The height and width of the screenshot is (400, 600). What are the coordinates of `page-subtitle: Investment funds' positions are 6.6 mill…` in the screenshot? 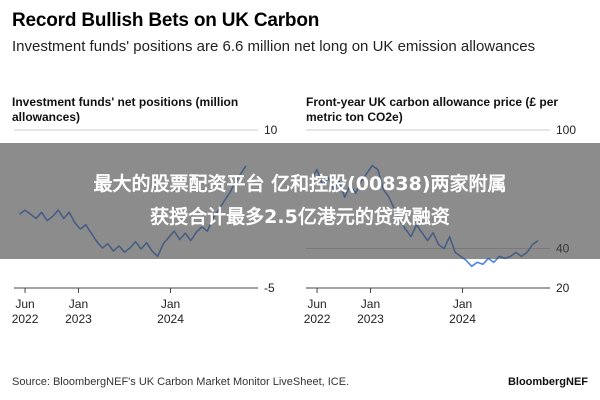 It's located at (274, 46).